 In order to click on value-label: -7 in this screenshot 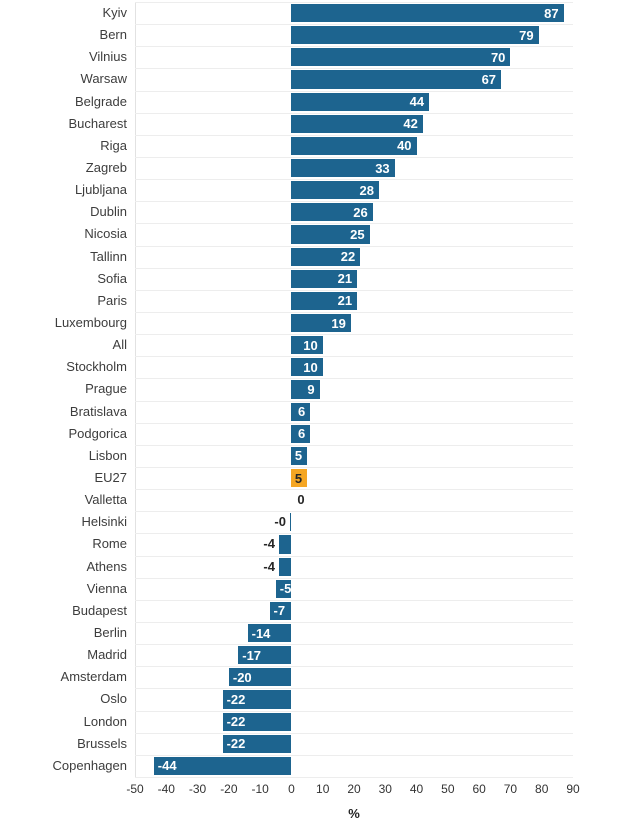, I will do `click(279, 611)`.